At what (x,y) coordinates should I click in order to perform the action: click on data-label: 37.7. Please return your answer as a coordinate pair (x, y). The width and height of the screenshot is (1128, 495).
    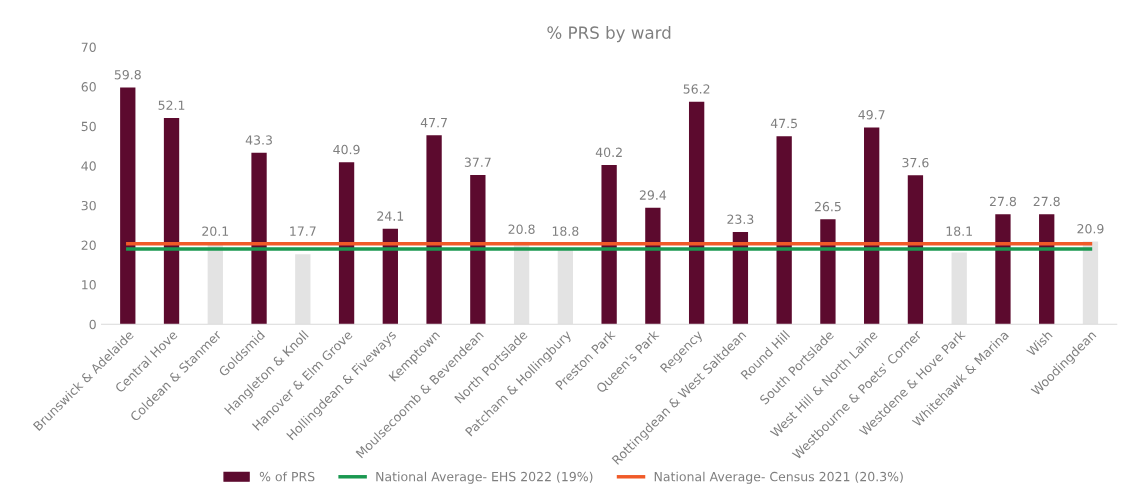
    Looking at the image, I should click on (477, 162).